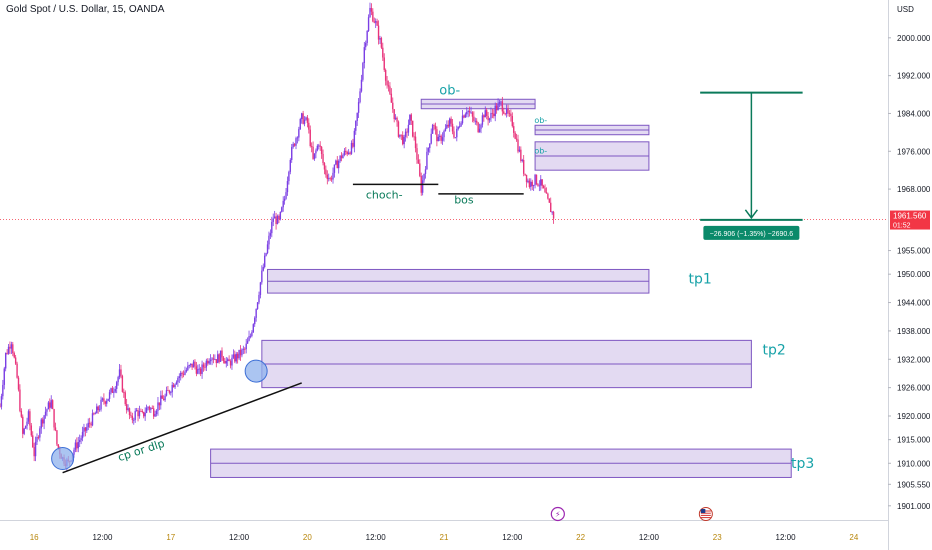  I want to click on y-tick-label: 1992.000, so click(914, 76).